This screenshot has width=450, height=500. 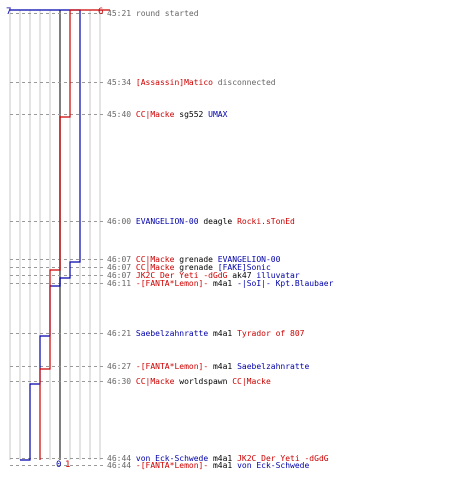 What do you see at coordinates (244, 267) in the screenshot?
I see `event-text: [FAKE]Sonic` at bounding box center [244, 267].